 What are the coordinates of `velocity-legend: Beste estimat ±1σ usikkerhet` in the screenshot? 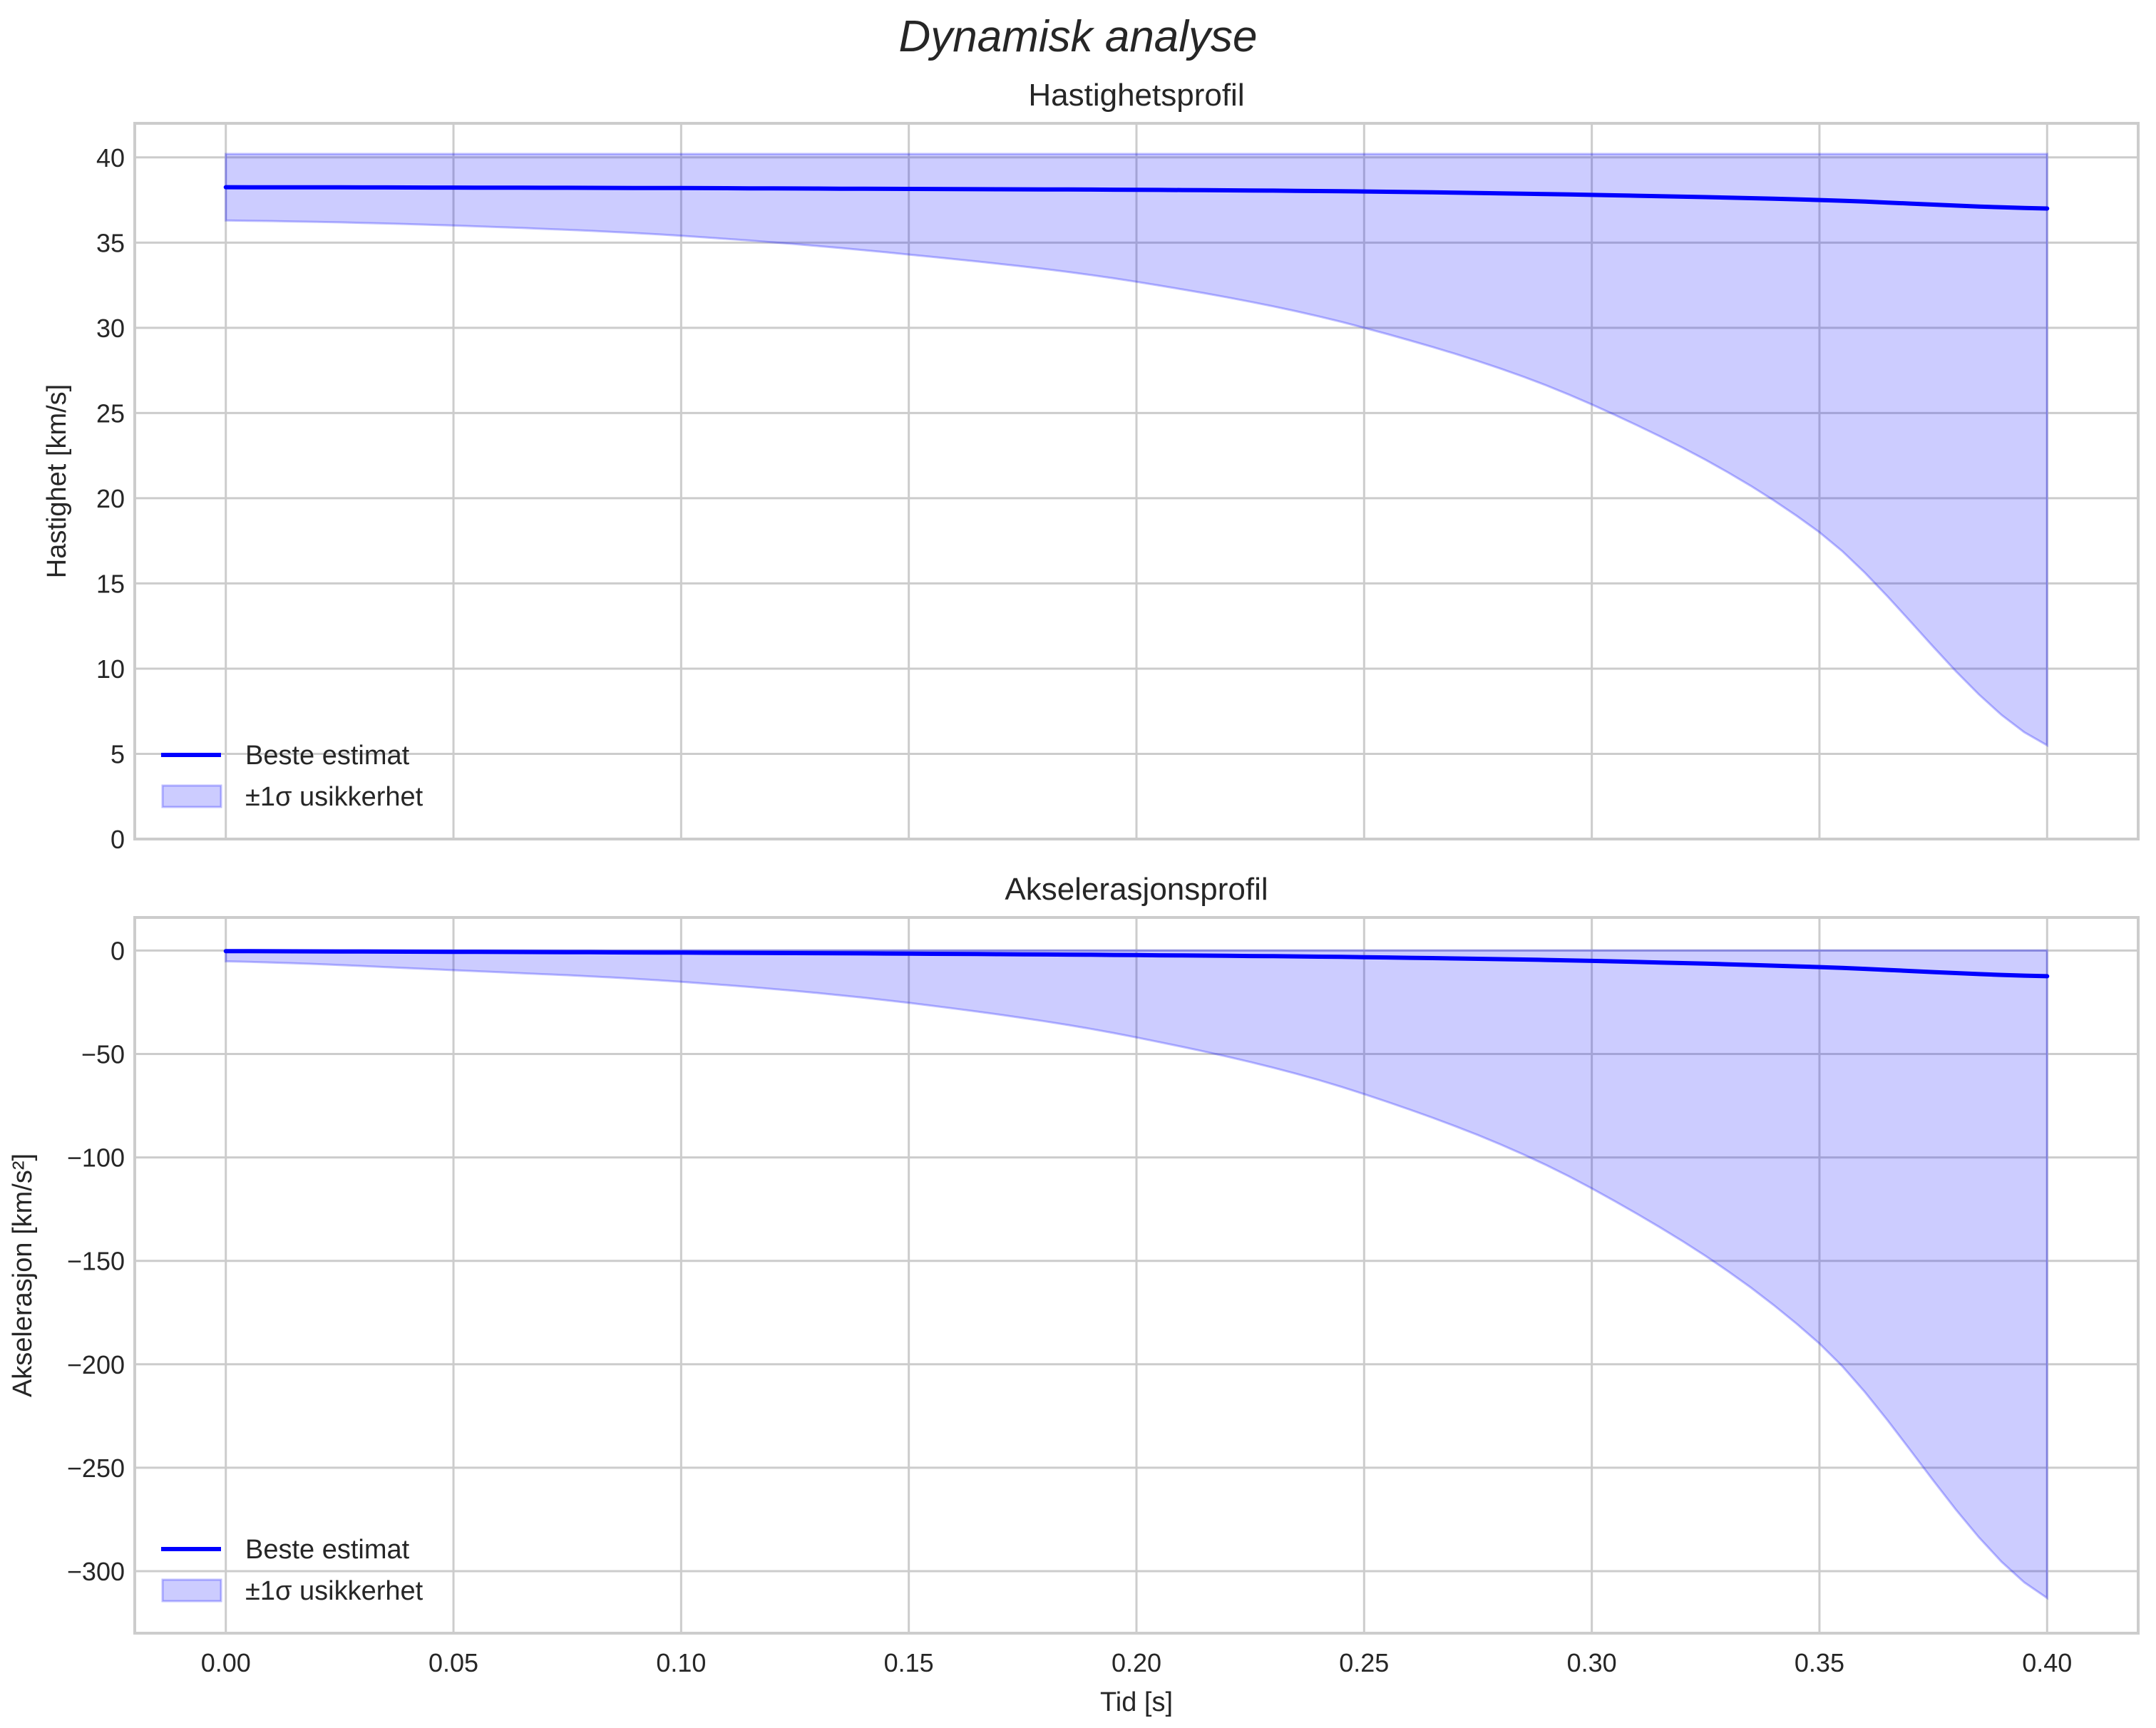 It's located at (292, 776).